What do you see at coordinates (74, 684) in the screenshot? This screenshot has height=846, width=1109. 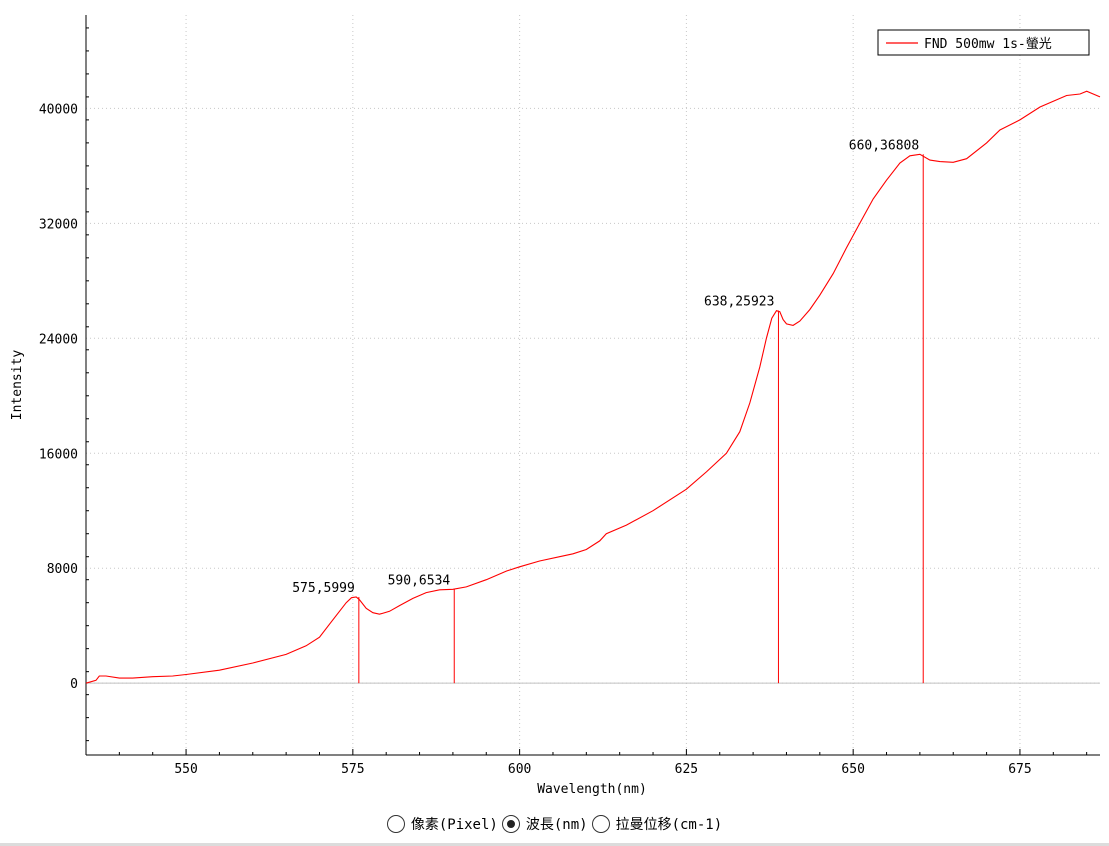 I see `y-tick-label: 0` at bounding box center [74, 684].